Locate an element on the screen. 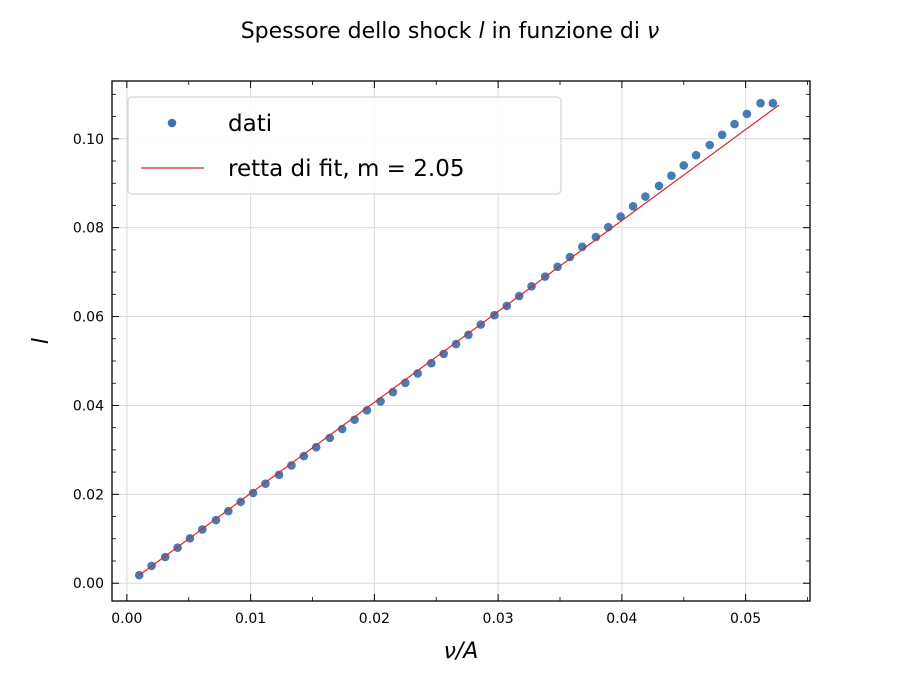 The height and width of the screenshot is (675, 900). x-tick-label-5: 0.05 is located at coordinates (745, 619).